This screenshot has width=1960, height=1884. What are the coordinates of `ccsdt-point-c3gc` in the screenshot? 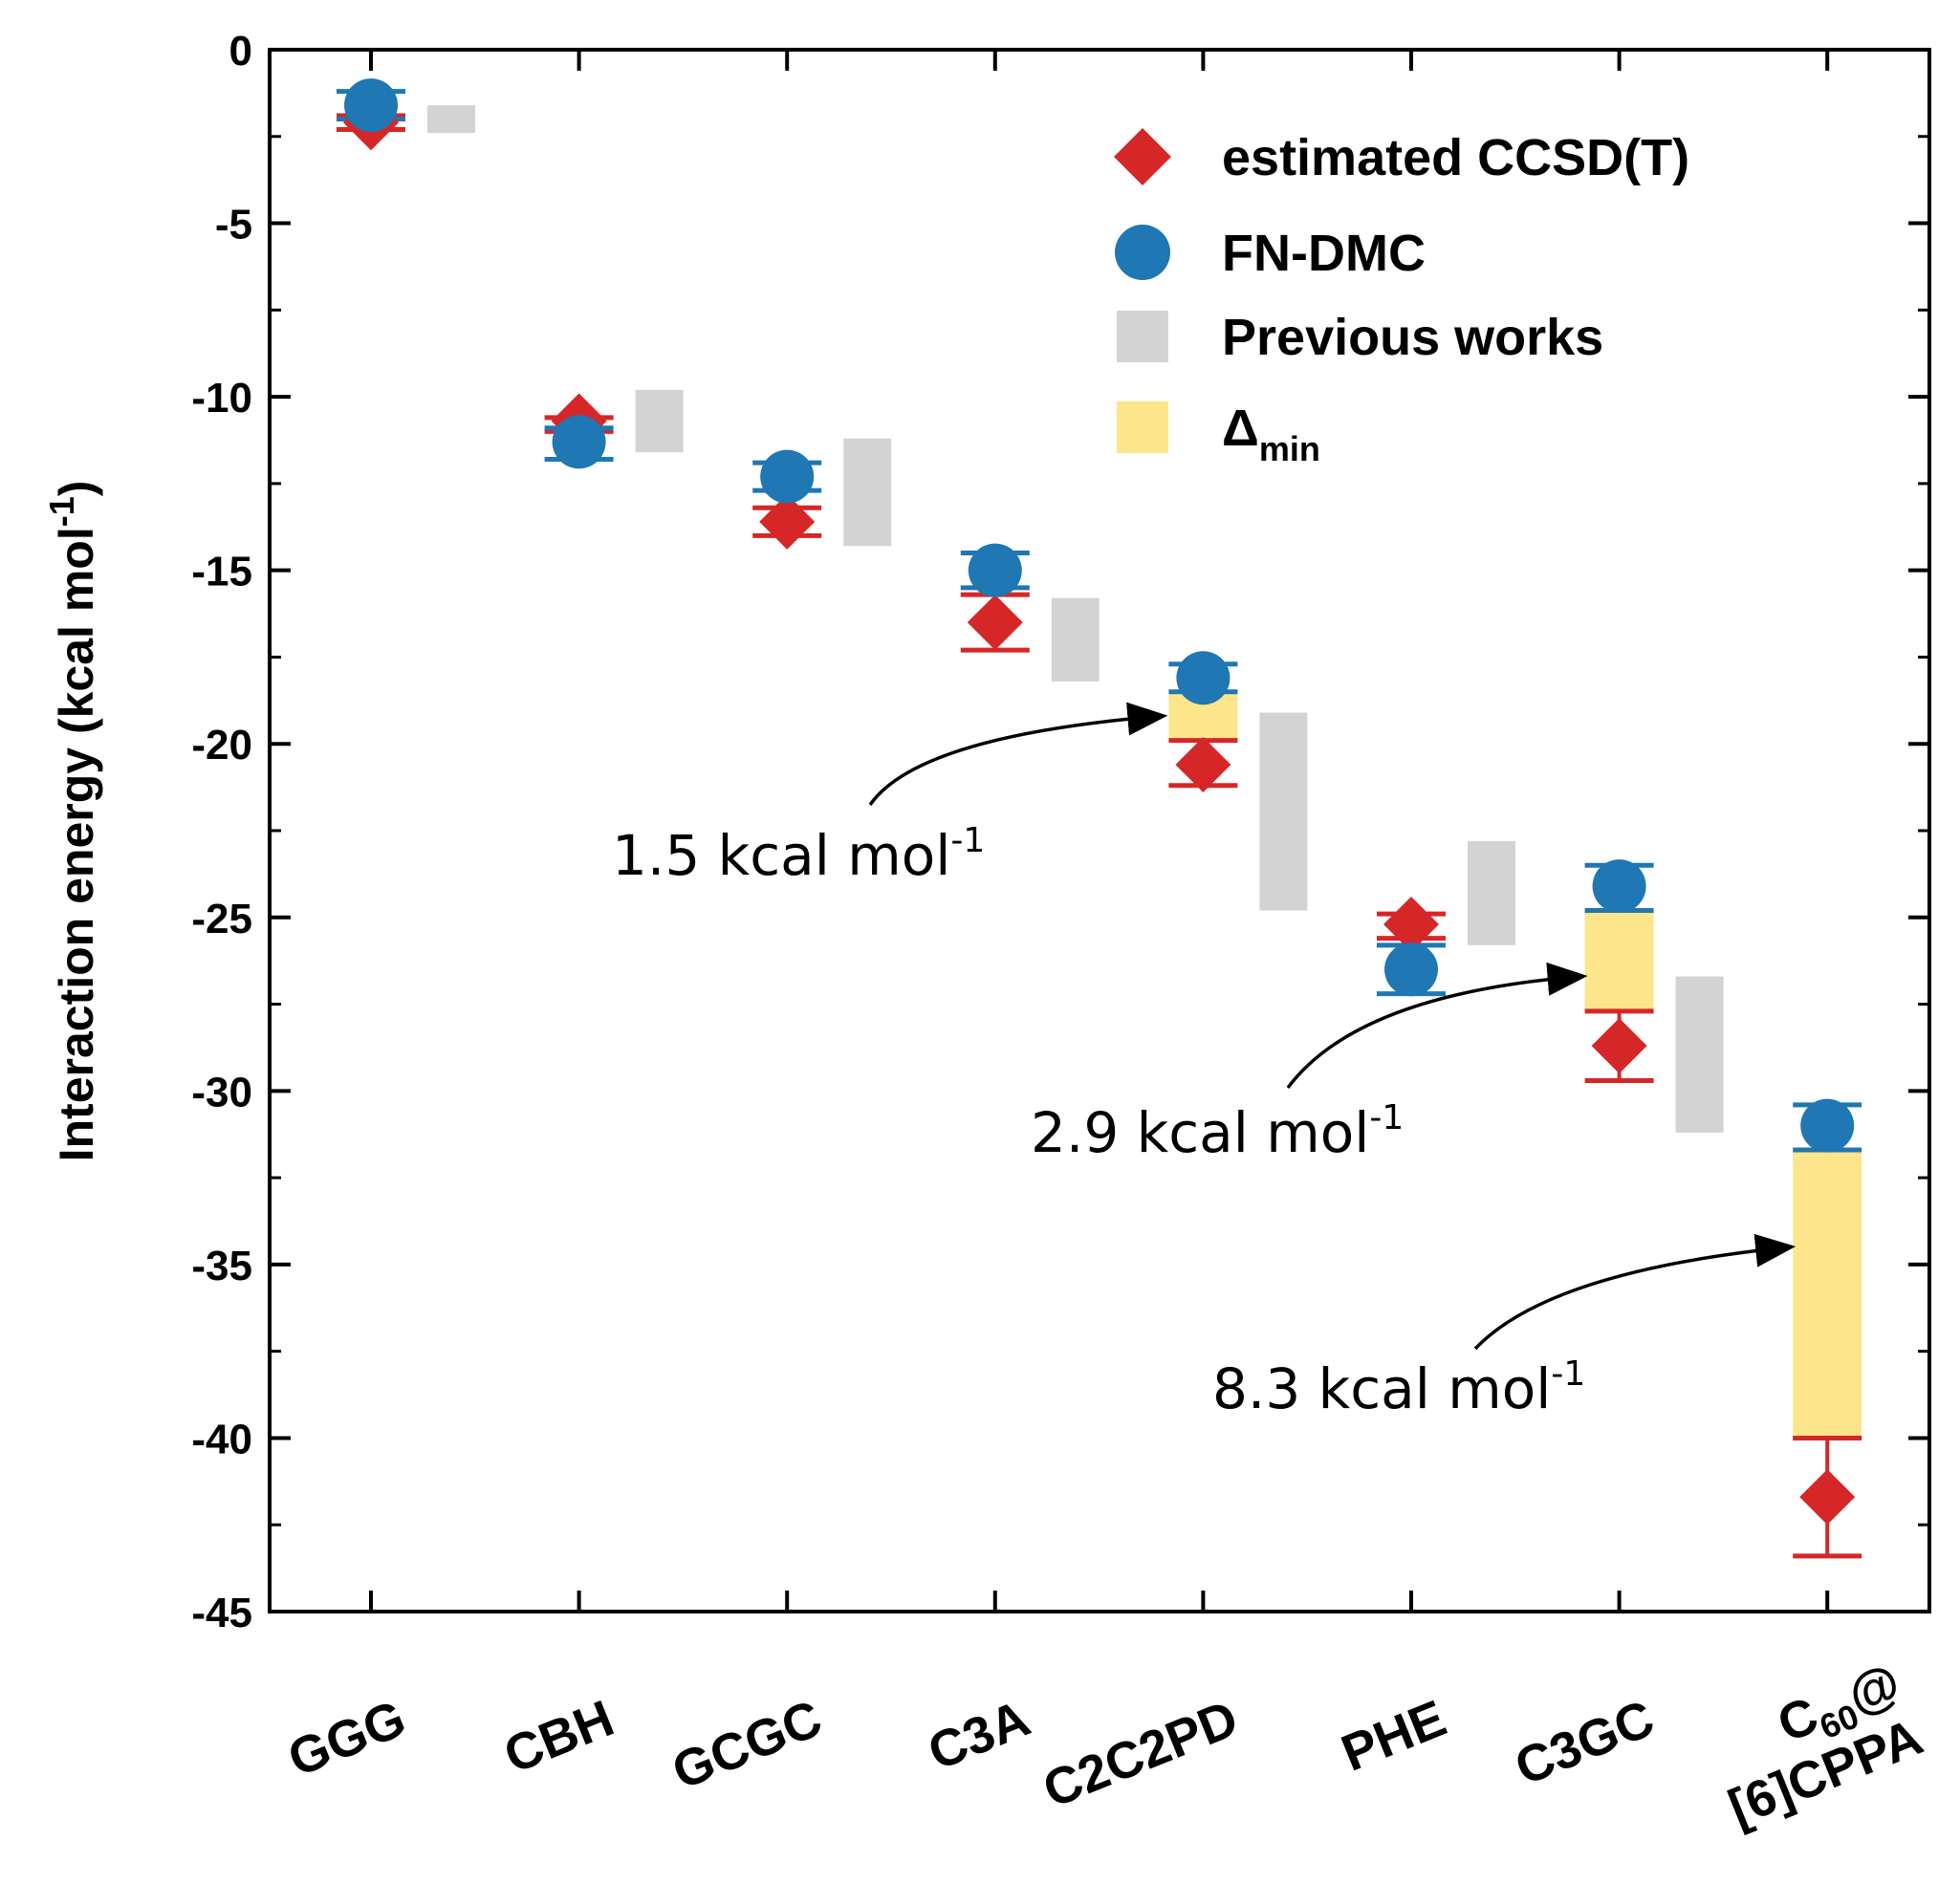 It's located at (1619, 1046).